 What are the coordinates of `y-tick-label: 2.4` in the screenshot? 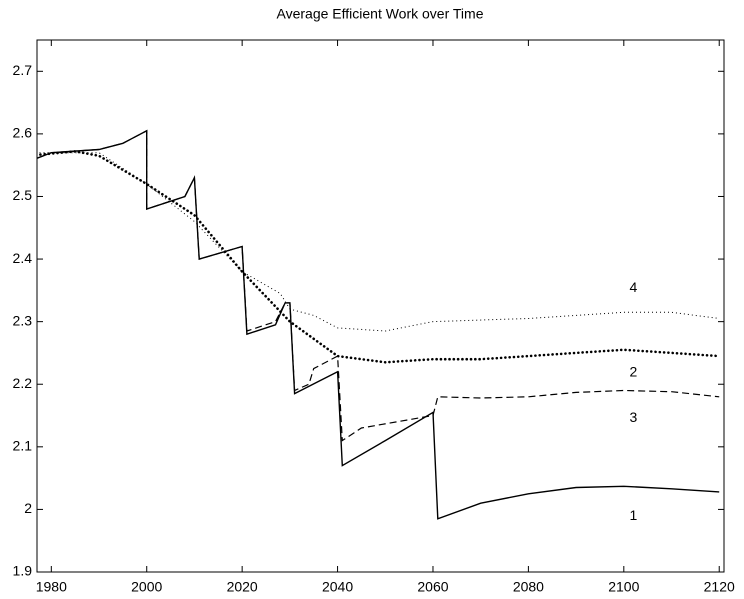 It's located at (23, 258).